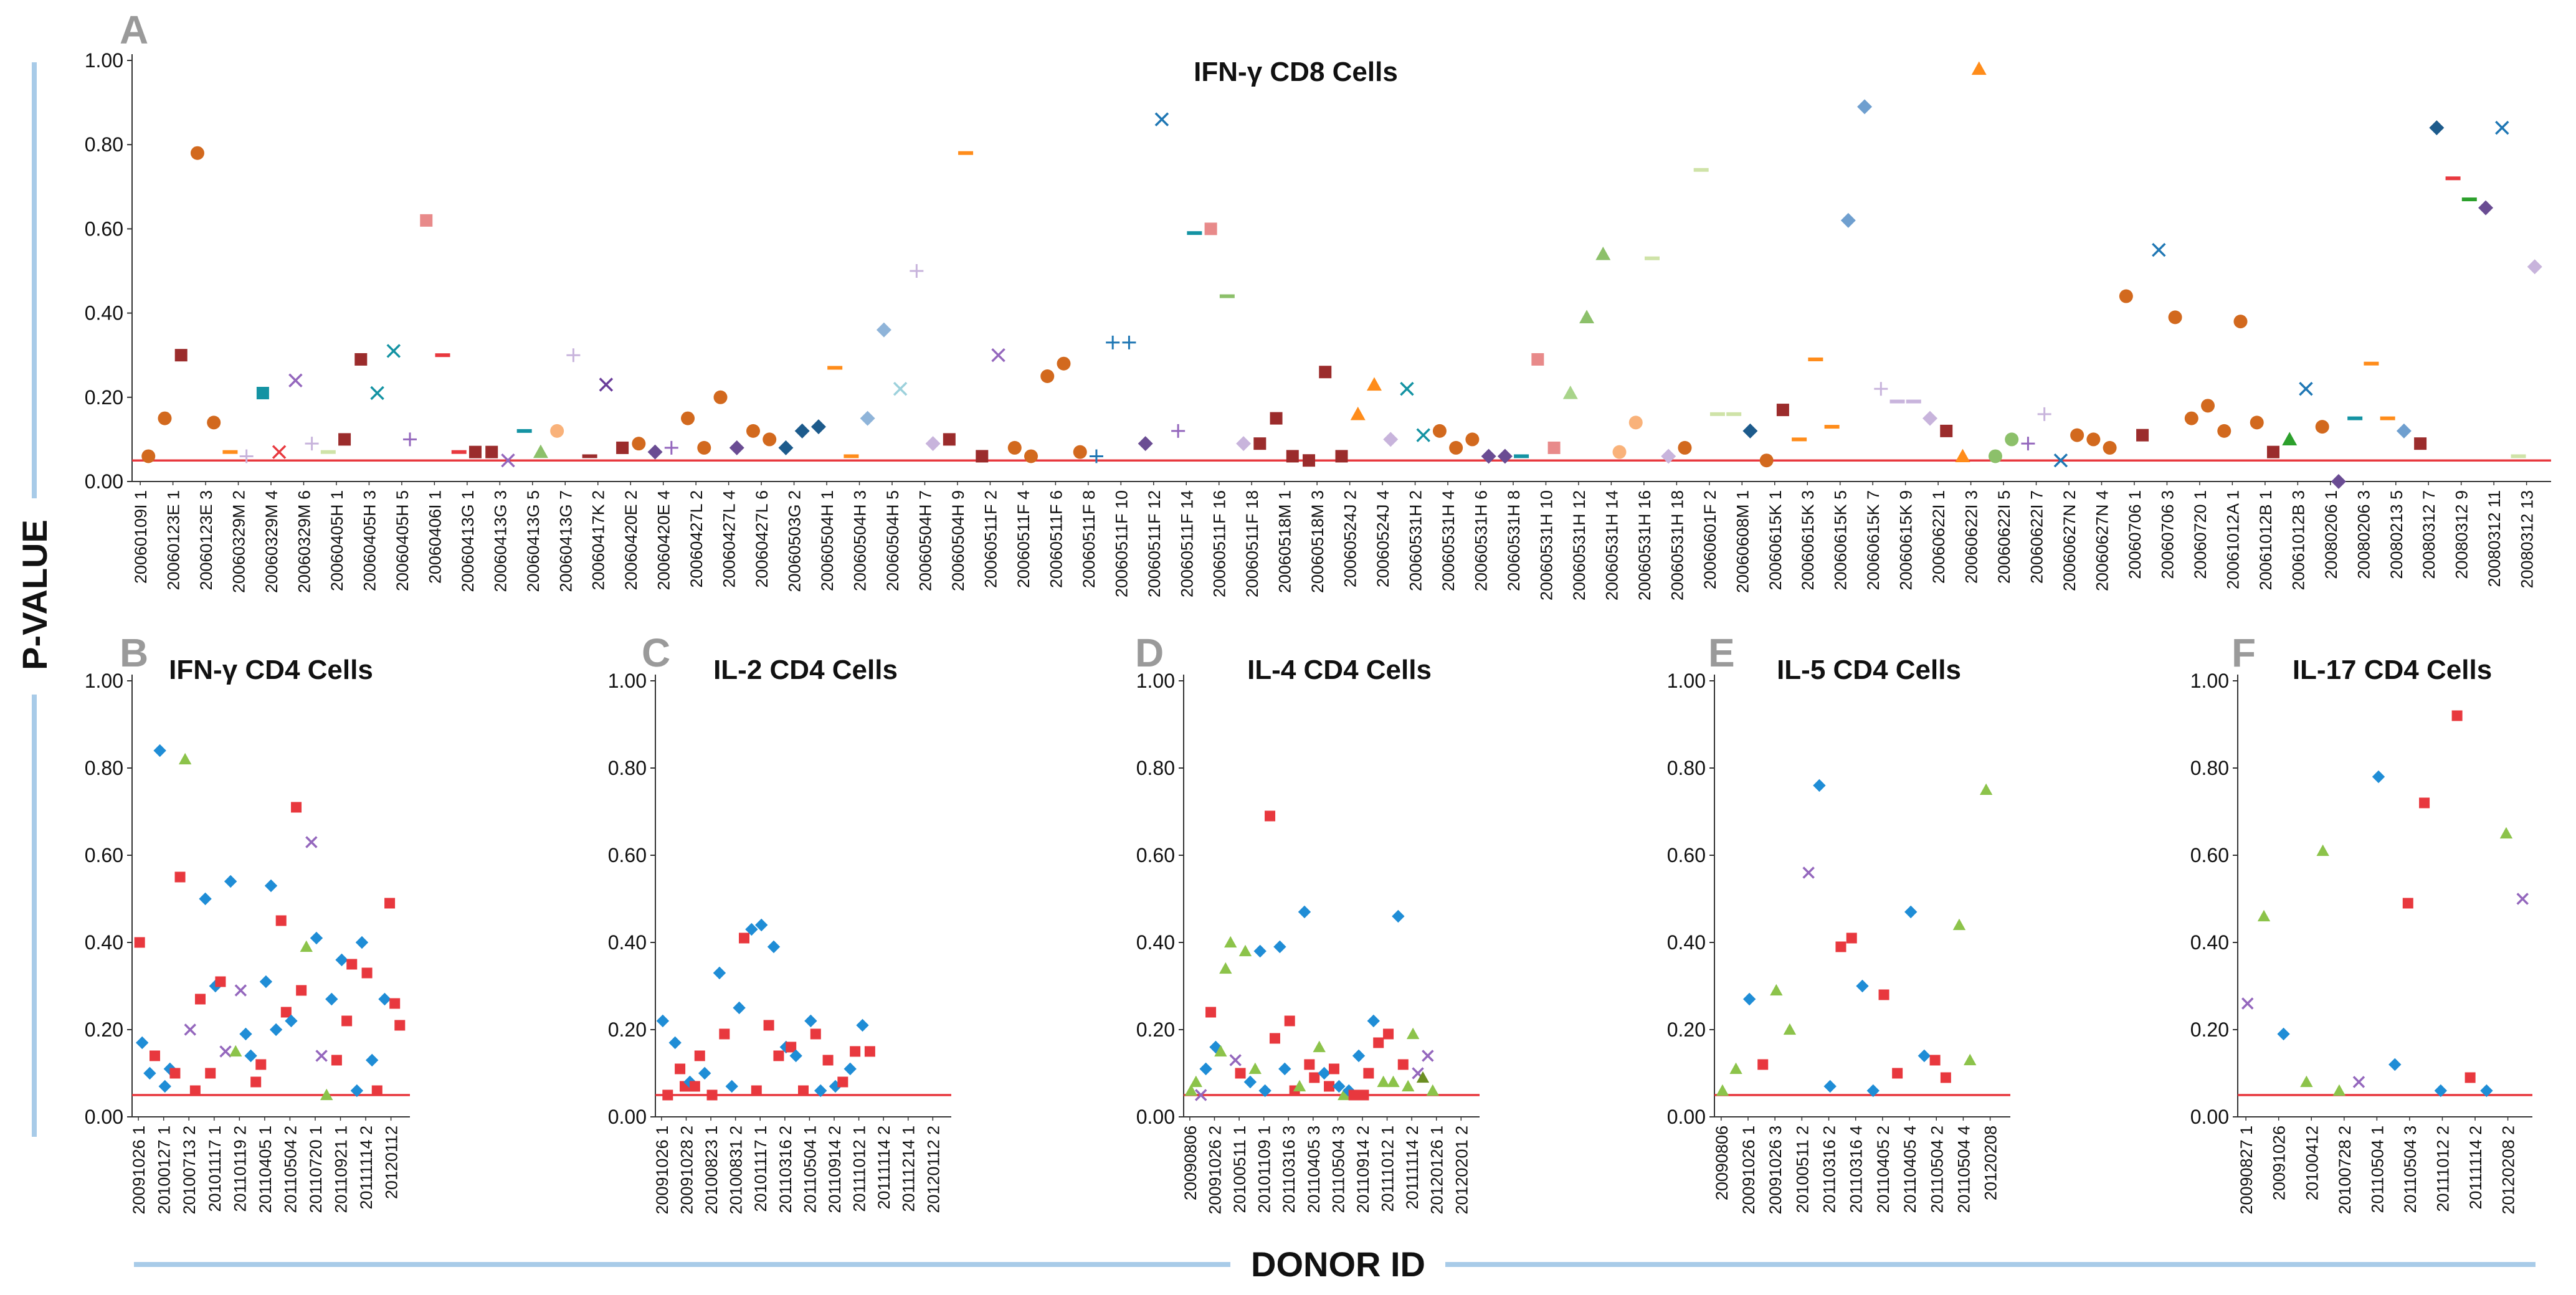 The height and width of the screenshot is (1295, 2576). Describe the element at coordinates (134, 653) in the screenshot. I see `panel-letter: B` at that location.